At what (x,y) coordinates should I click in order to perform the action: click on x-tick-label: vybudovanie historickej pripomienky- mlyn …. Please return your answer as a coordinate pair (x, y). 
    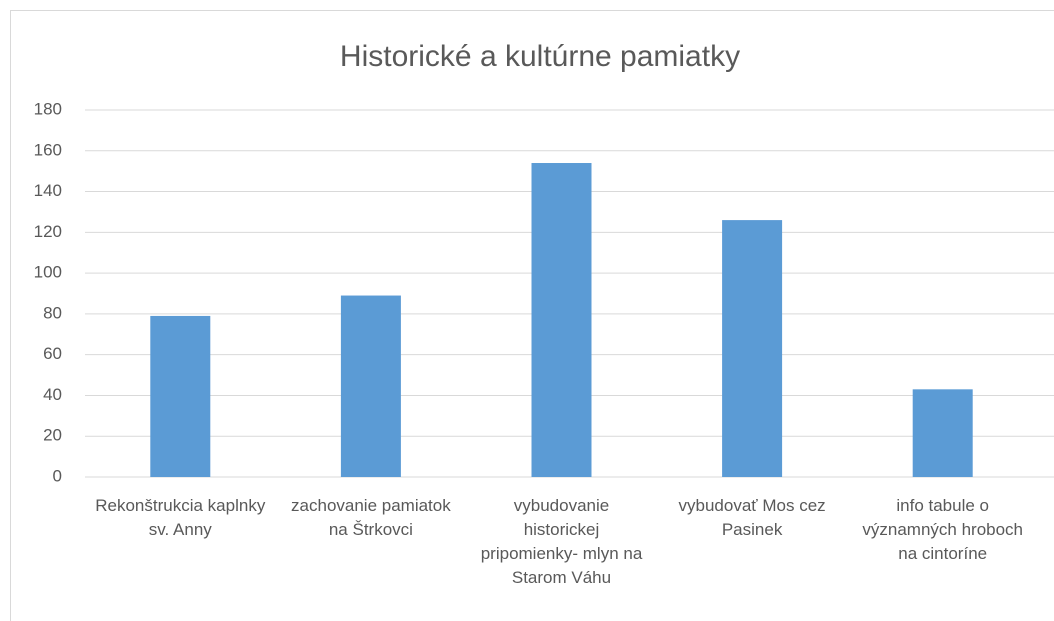
    Looking at the image, I should click on (562, 541).